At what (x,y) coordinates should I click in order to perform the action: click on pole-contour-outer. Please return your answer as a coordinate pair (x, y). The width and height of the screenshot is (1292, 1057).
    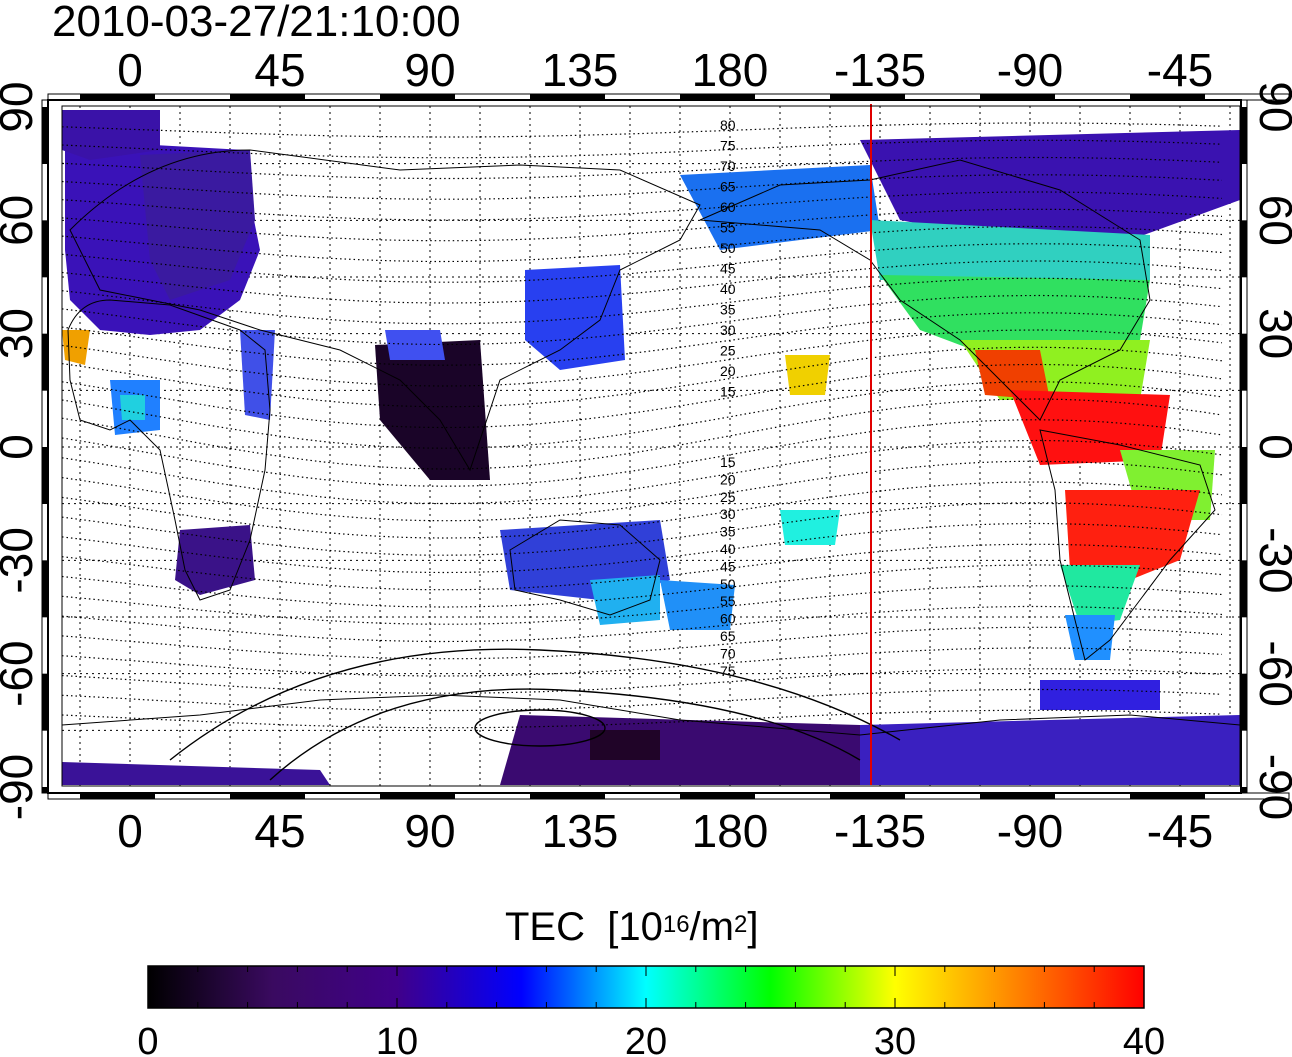
    Looking at the image, I should click on (565, 734).